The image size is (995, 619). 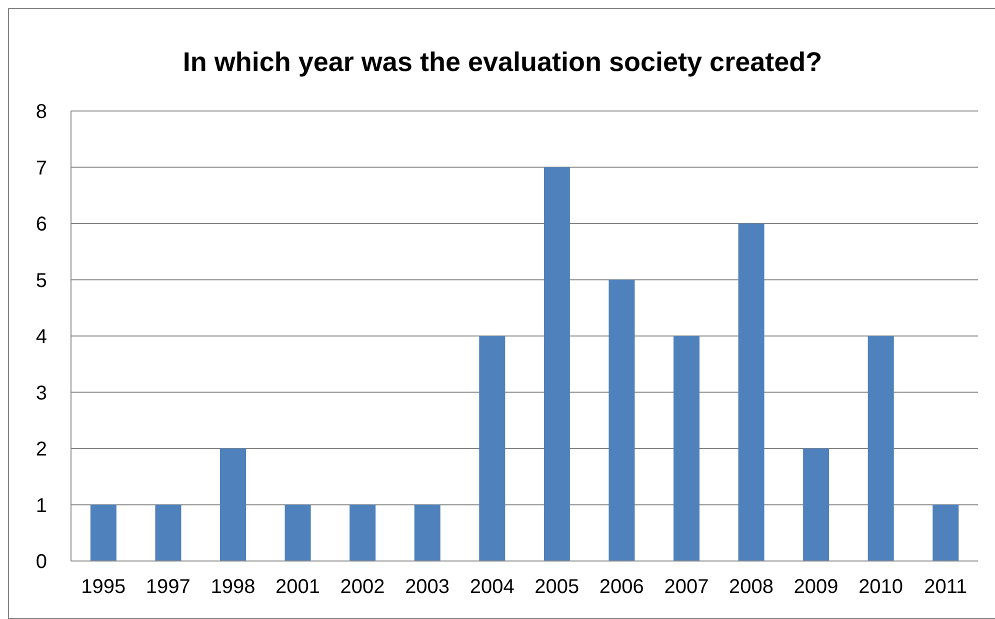 I want to click on x-tick-label: 2011, so click(x=946, y=587).